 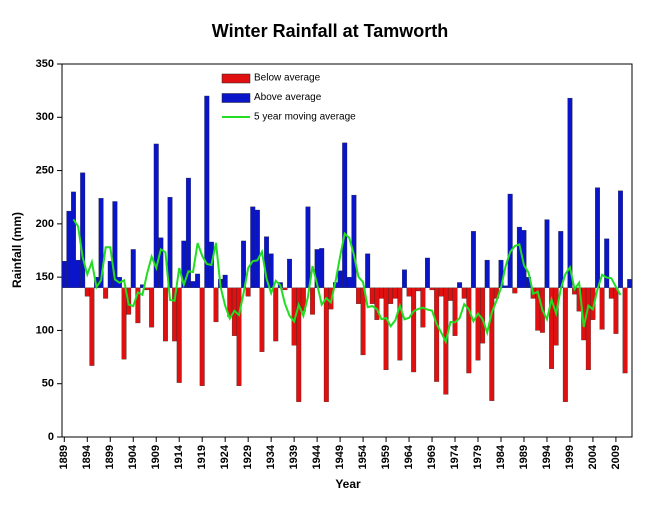 What do you see at coordinates (294, 457) in the screenshot?
I see `x-tick-label: 1939` at bounding box center [294, 457].